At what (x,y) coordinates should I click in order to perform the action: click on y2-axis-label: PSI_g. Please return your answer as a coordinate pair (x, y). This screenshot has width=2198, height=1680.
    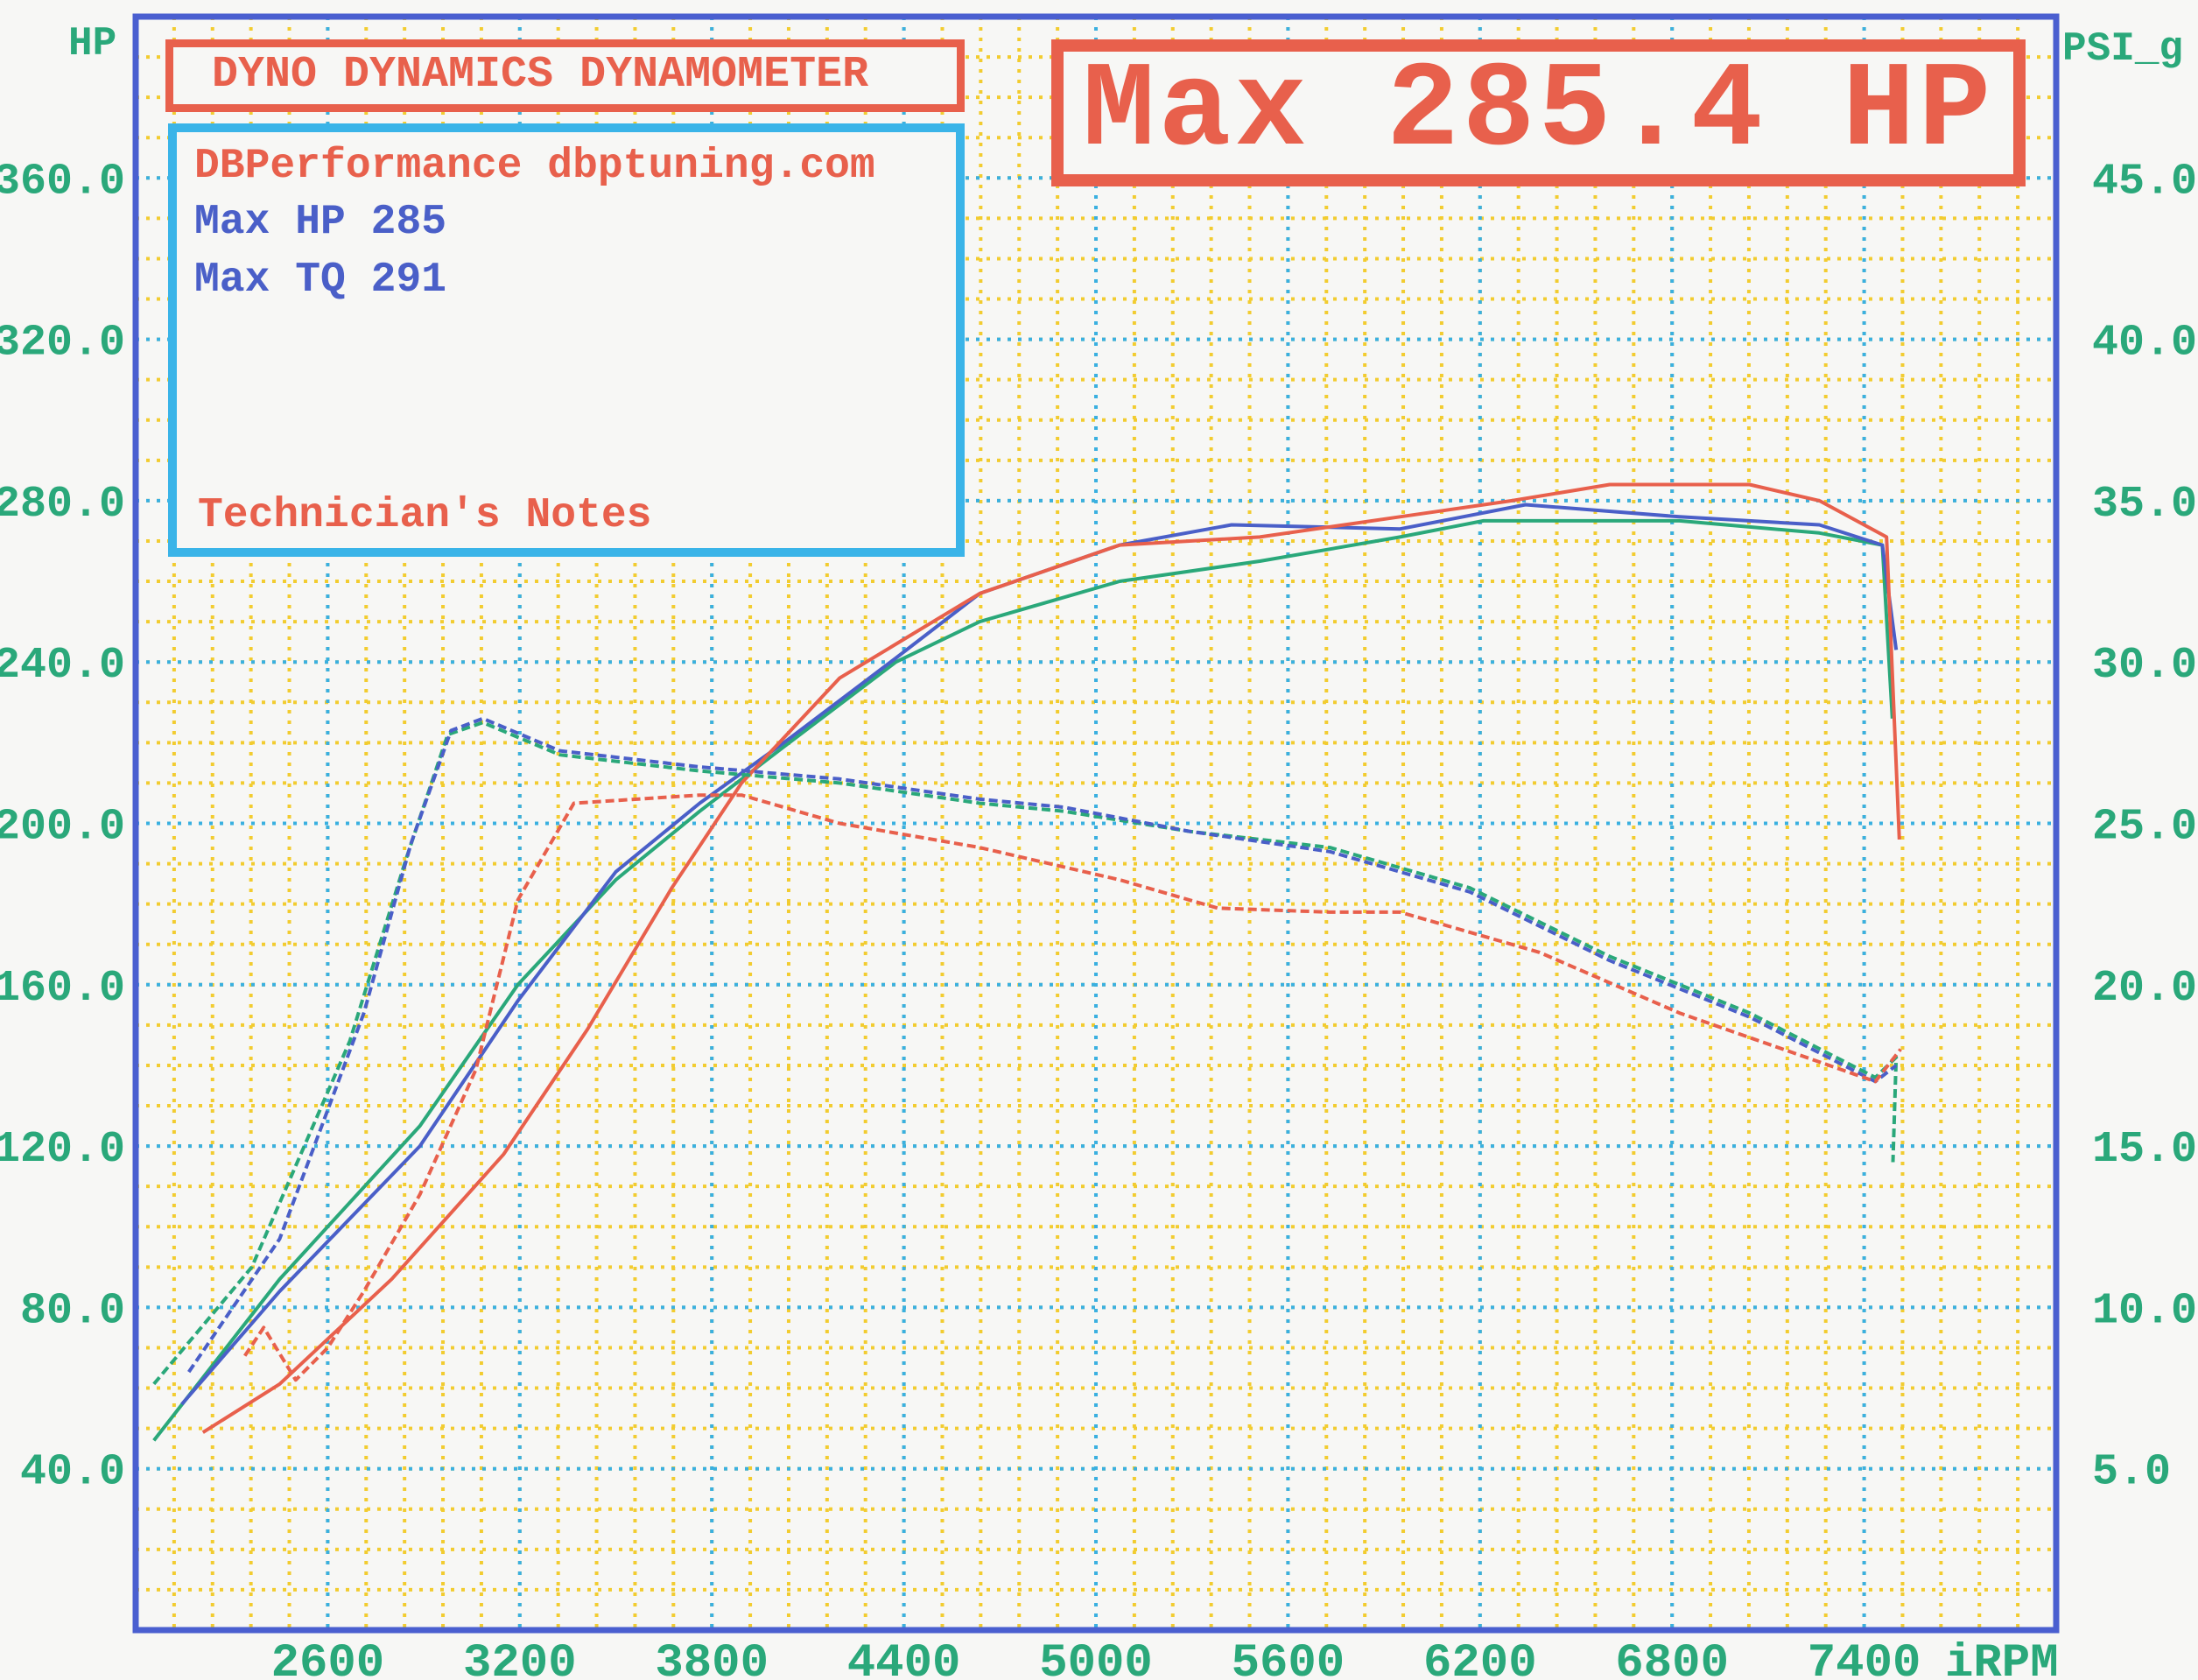
    Looking at the image, I should click on (2122, 49).